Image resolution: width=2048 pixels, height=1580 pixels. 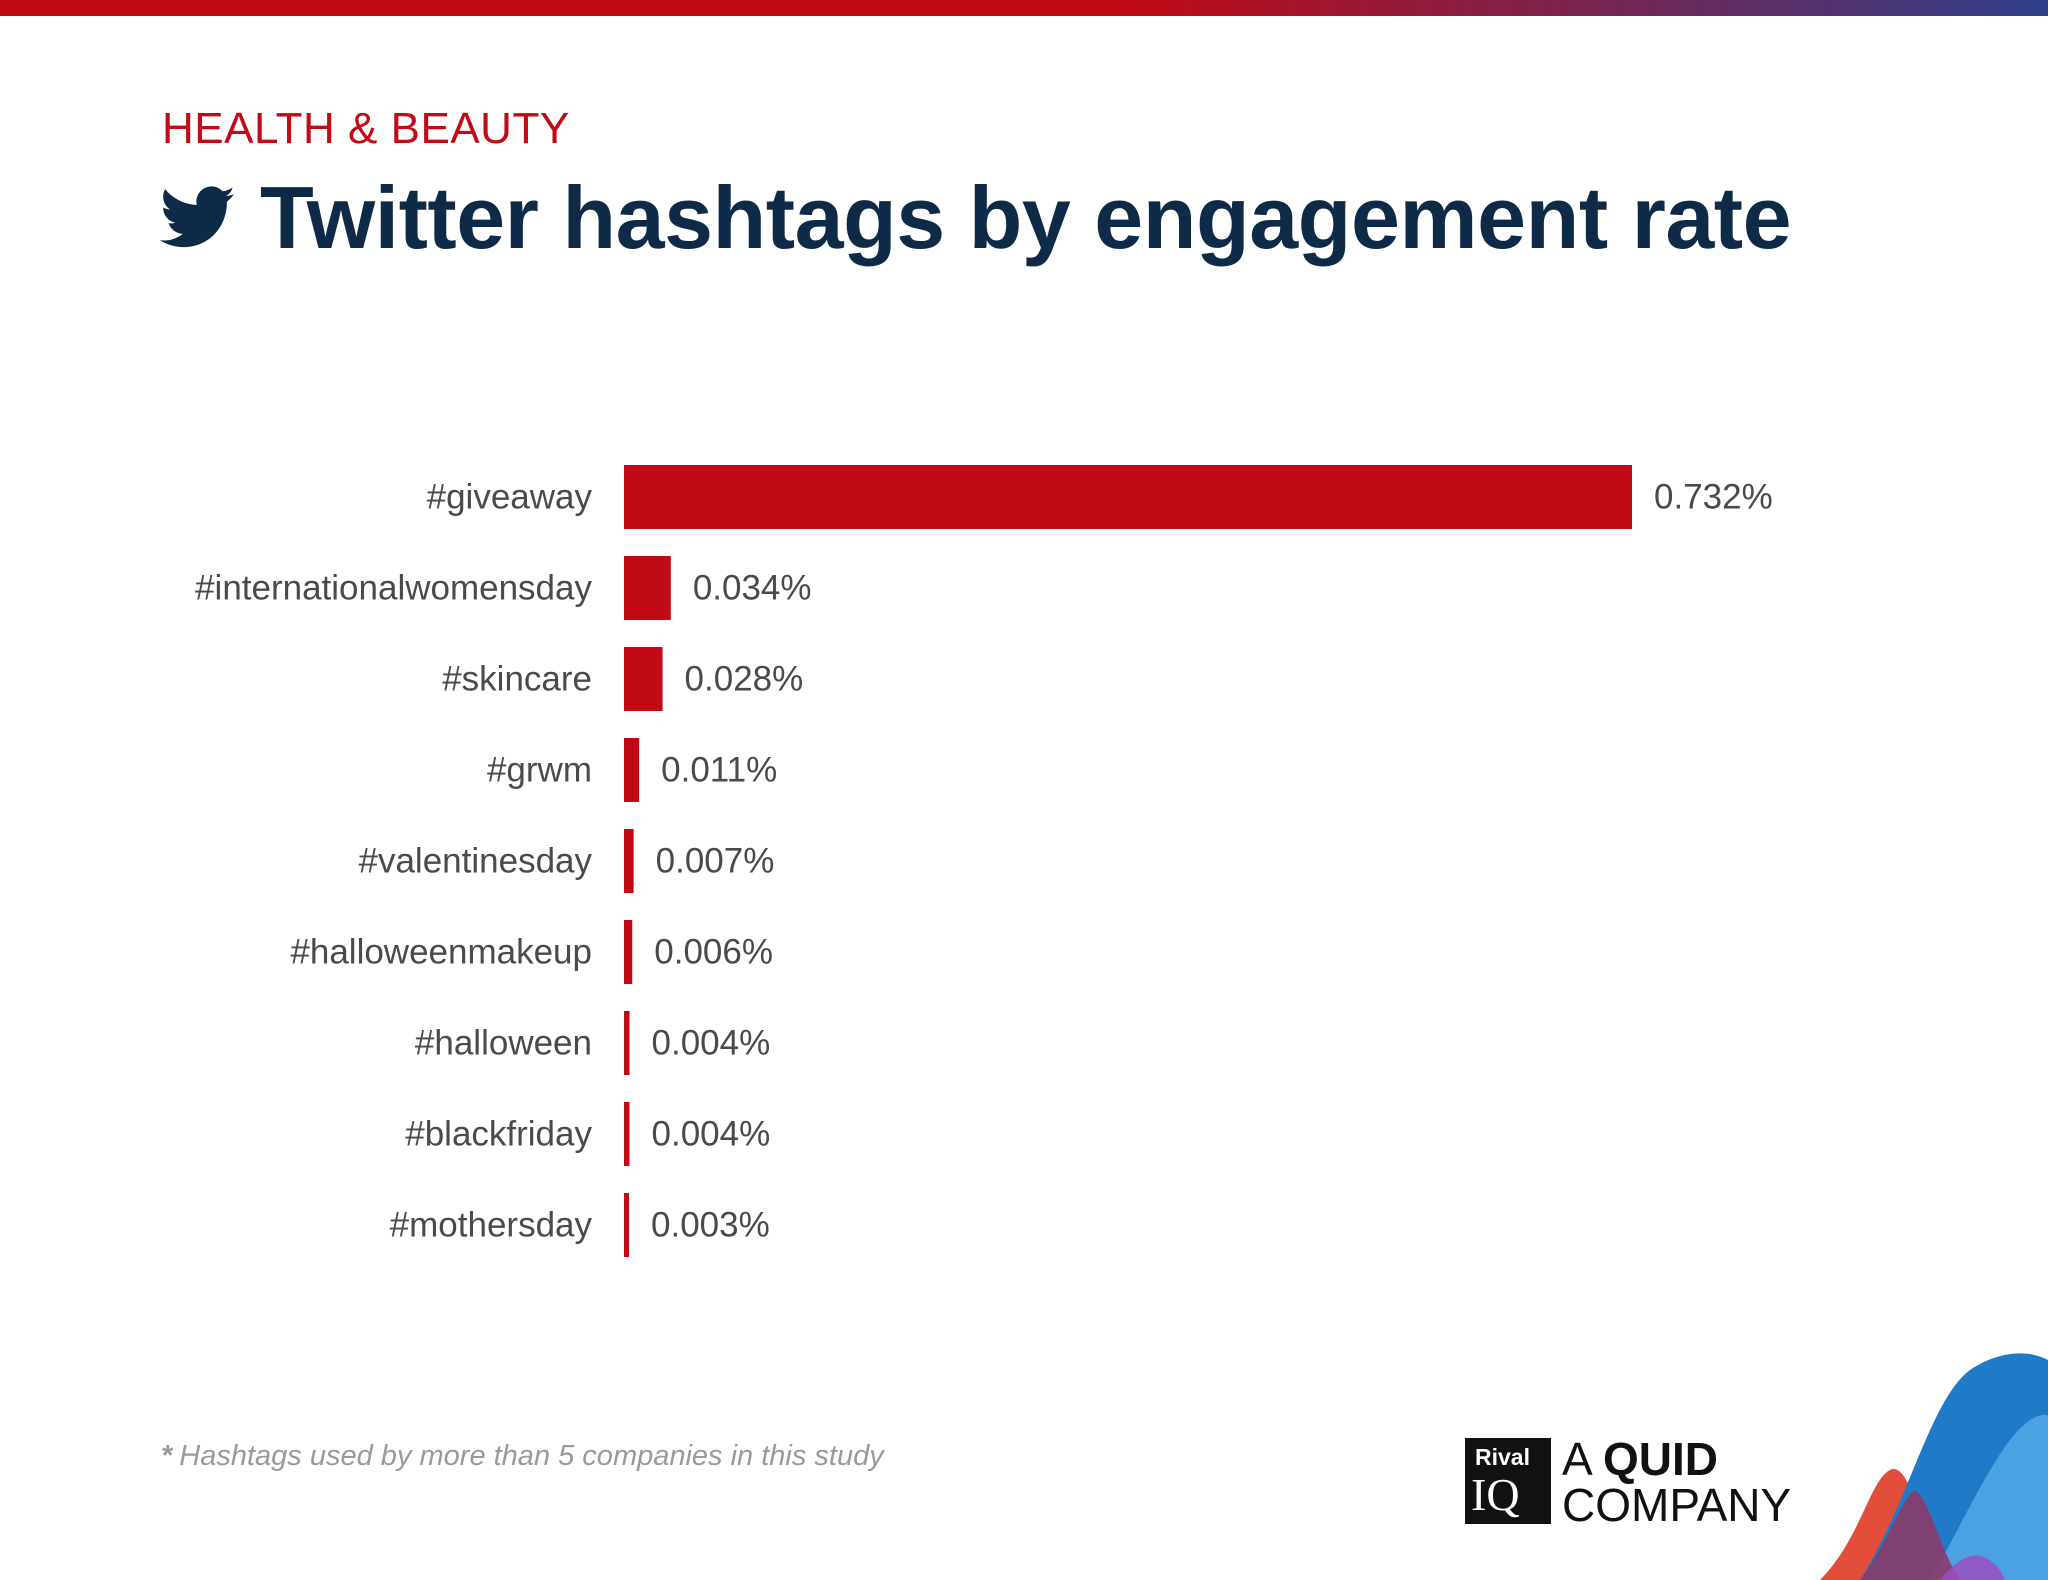 What do you see at coordinates (1677, 1505) in the screenshot?
I see `tagline-line2: COMPANY` at bounding box center [1677, 1505].